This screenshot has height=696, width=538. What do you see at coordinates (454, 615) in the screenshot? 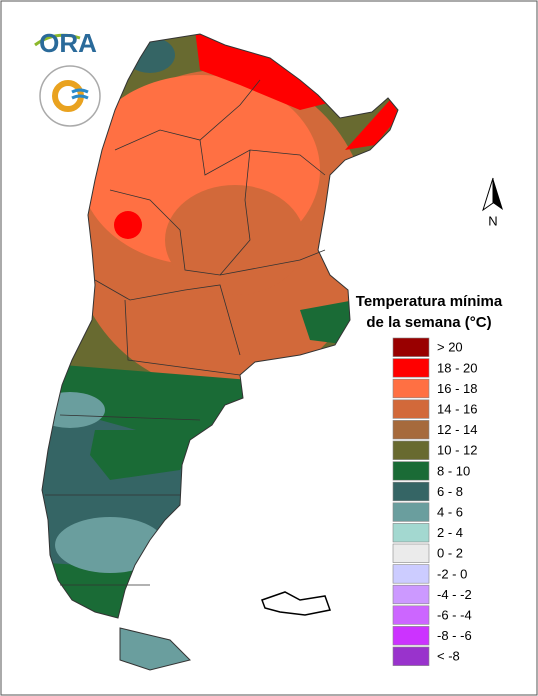
I see `legend-label: -6 - -4` at bounding box center [454, 615].